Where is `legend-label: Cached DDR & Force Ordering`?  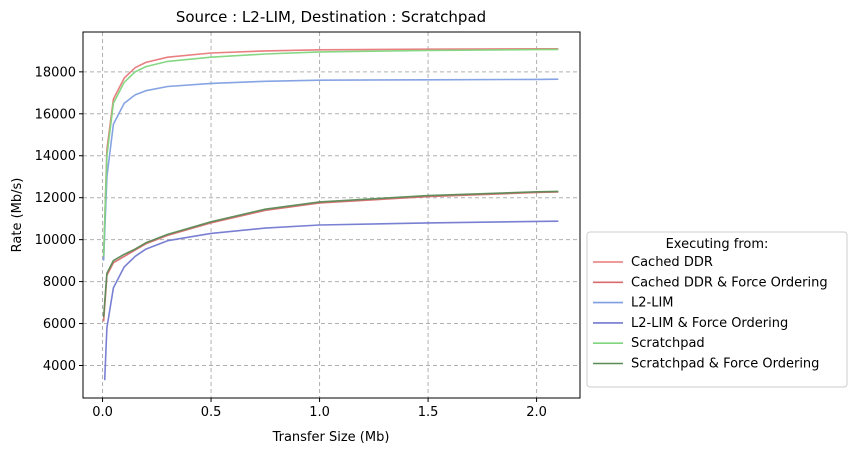
legend-label: Cached DDR & Force Ordering is located at coordinates (729, 282).